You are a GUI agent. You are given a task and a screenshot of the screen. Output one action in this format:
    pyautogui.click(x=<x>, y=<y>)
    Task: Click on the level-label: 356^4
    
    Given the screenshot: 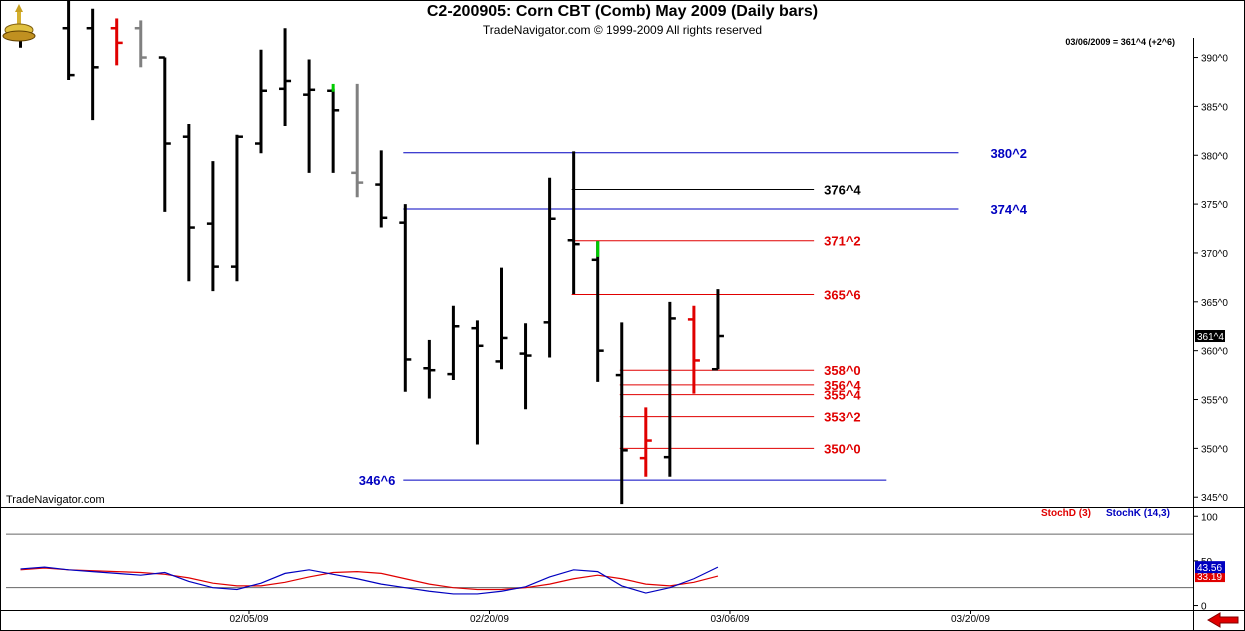 What is the action you would take?
    pyautogui.click(x=842, y=385)
    